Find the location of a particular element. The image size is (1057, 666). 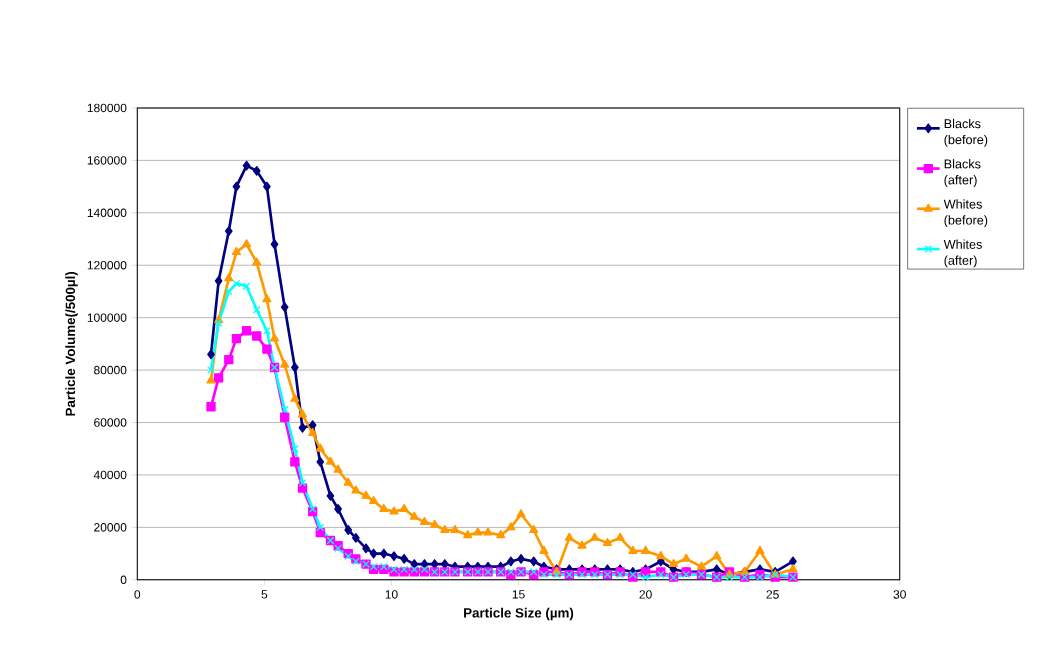

x-axis-title: Particle Size (µm) is located at coordinates (519, 614).